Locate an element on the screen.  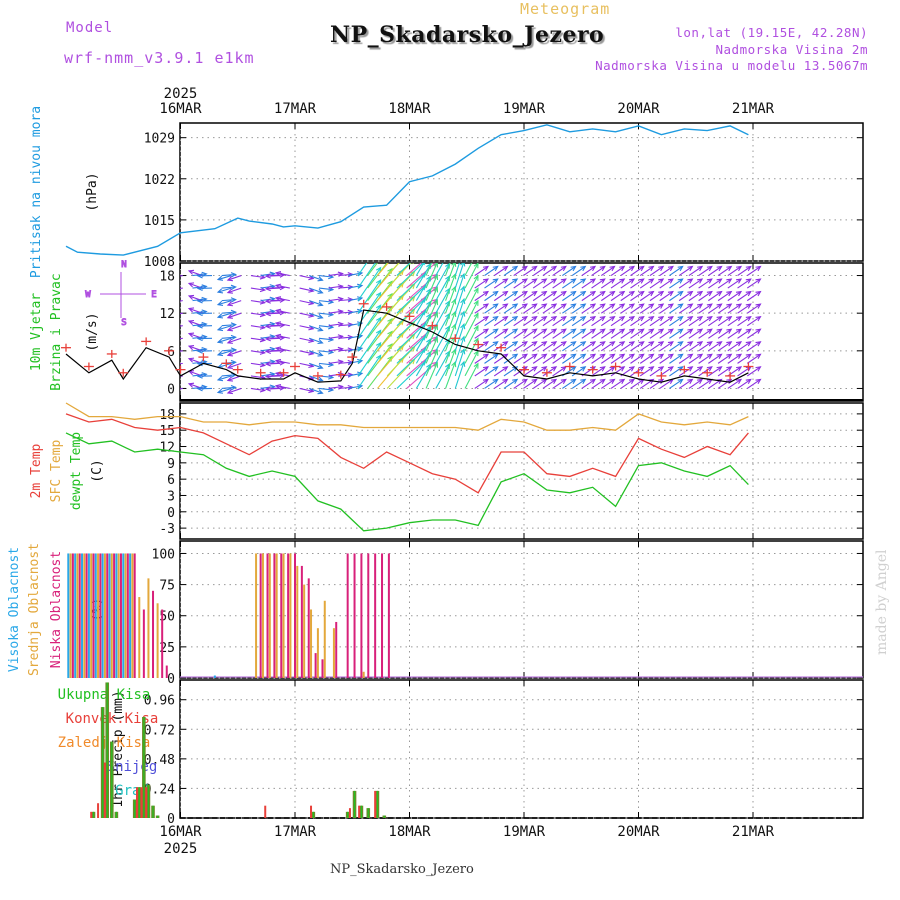
y-tick-label: 12 is located at coordinates (167, 314).